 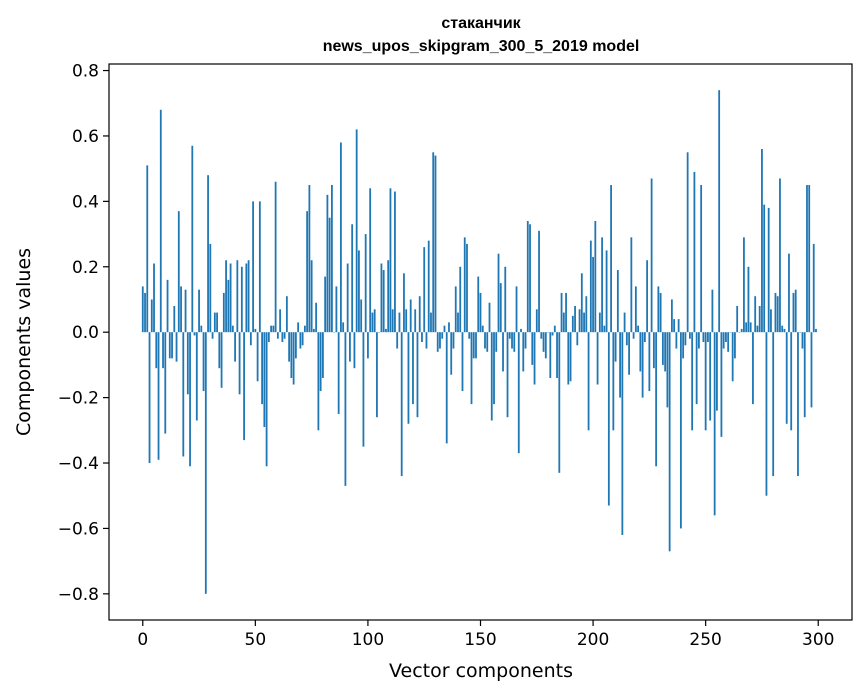 What do you see at coordinates (85, 72) in the screenshot?
I see `y-tick-label: 0.8` at bounding box center [85, 72].